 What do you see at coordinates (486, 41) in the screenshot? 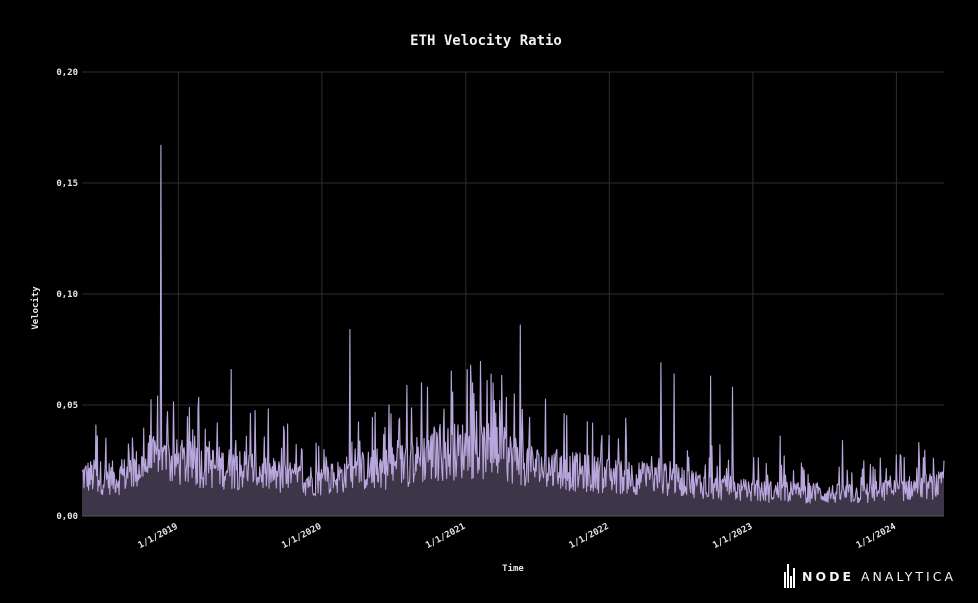
I see `chart-title: ETH Velocity Ratio` at bounding box center [486, 41].